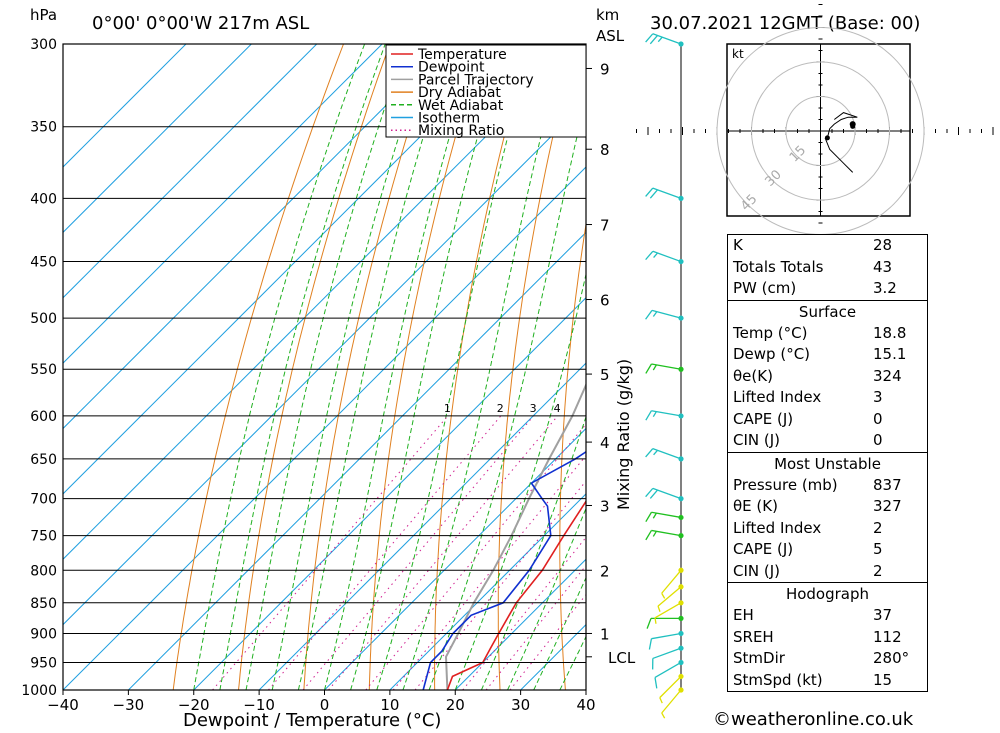 This screenshot has height=733, width=1000. What do you see at coordinates (43, 460) in the screenshot?
I see `pressure-tick-label: 650` at bounding box center [43, 460].